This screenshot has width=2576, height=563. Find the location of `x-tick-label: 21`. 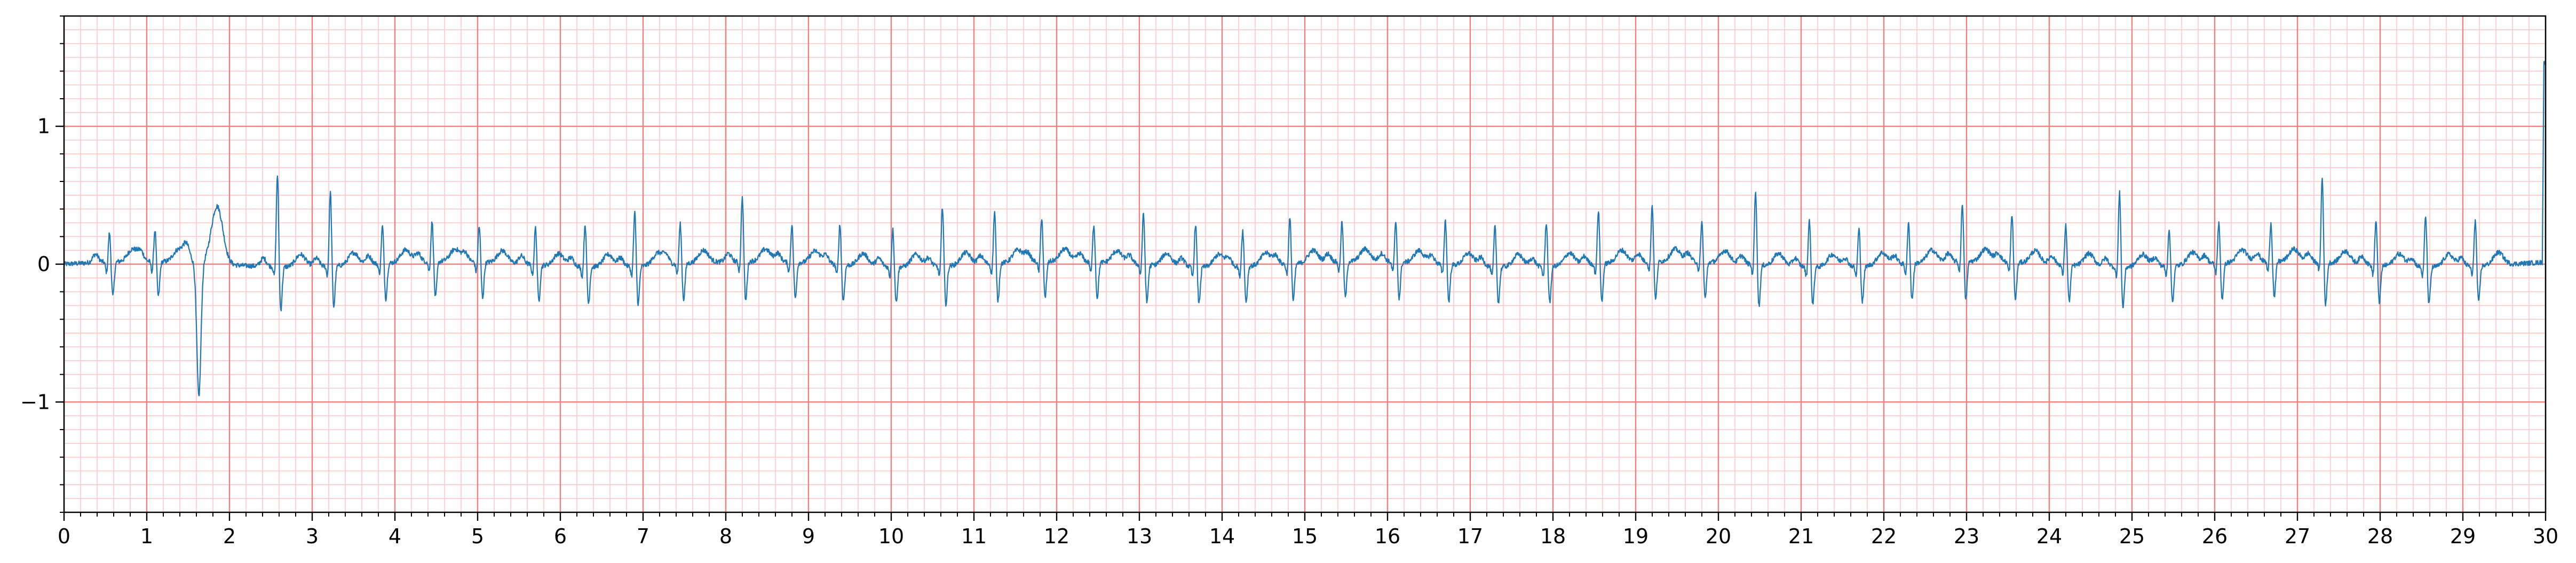

x-tick-label: 21 is located at coordinates (1801, 536).